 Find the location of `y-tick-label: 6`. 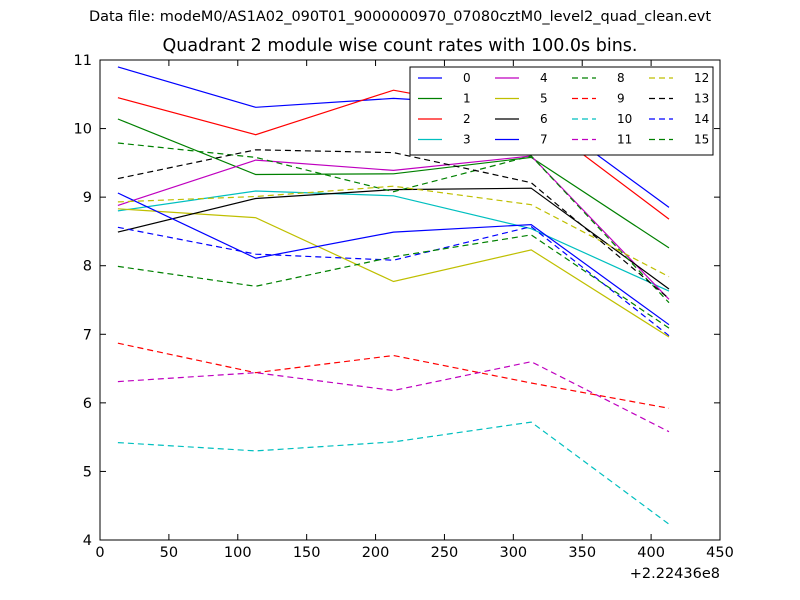

y-tick-label: 6 is located at coordinates (87, 404).